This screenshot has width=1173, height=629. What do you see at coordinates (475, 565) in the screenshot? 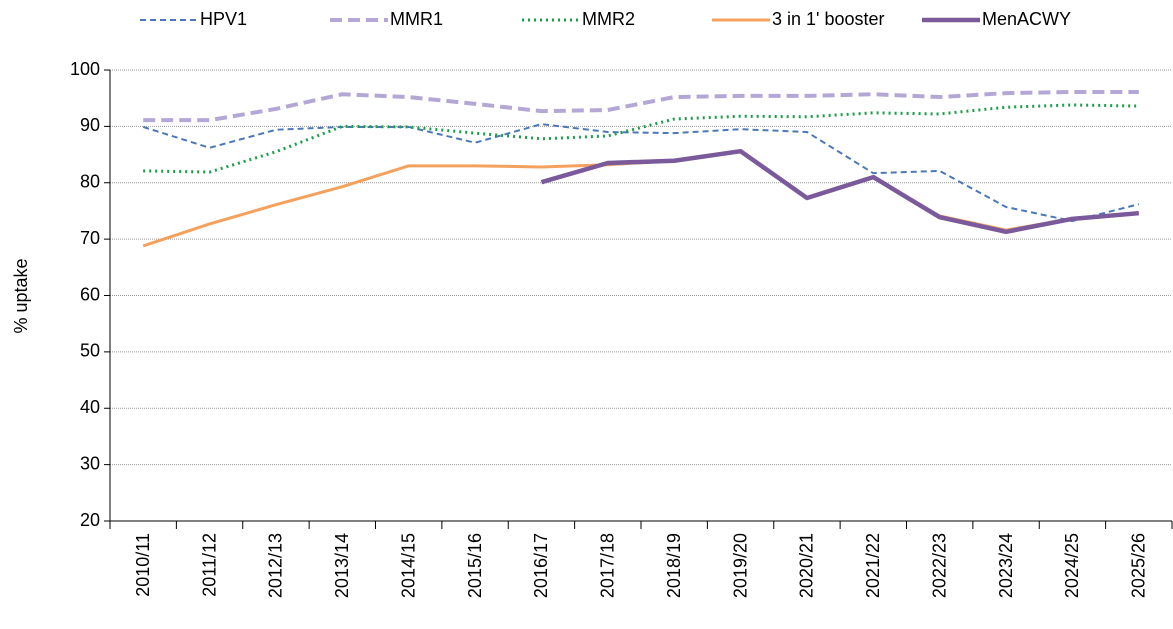
I see `x-tick-label: 2015/16` at bounding box center [475, 565].